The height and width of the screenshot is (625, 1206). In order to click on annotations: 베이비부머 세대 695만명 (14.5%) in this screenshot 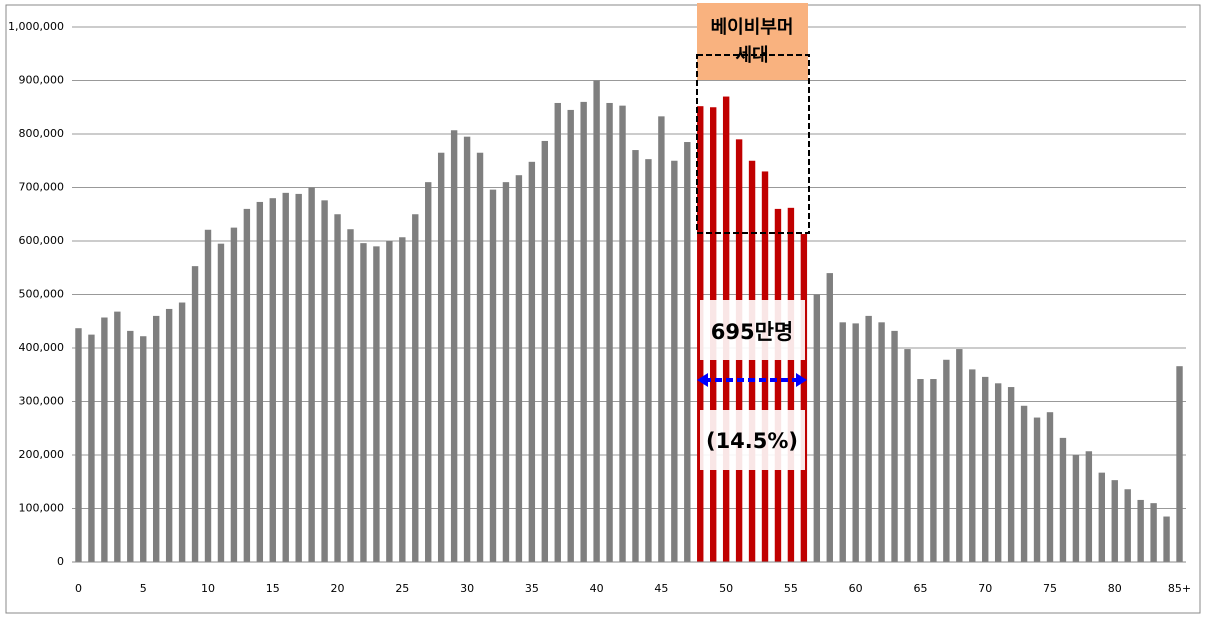, I will do `click(753, 236)`.